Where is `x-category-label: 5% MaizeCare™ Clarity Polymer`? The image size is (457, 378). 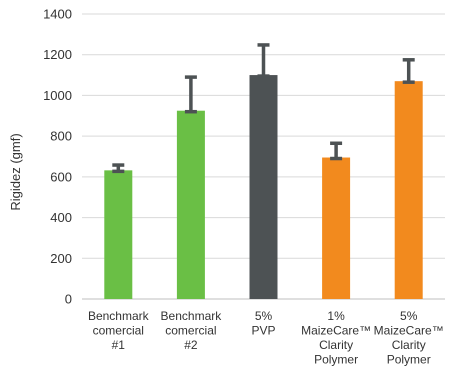
x-category-label: 5% MaizeCare™ Clarity Polymer is located at coordinates (409, 338).